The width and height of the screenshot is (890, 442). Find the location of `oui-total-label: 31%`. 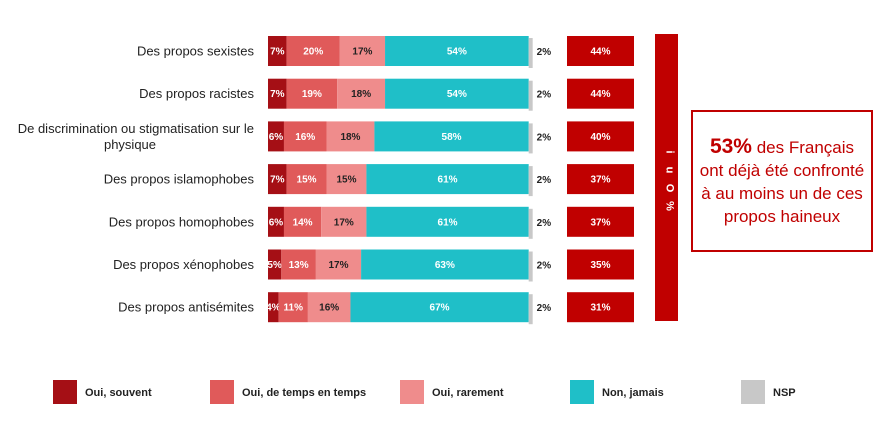

oui-total-label: 31% is located at coordinates (600, 308).